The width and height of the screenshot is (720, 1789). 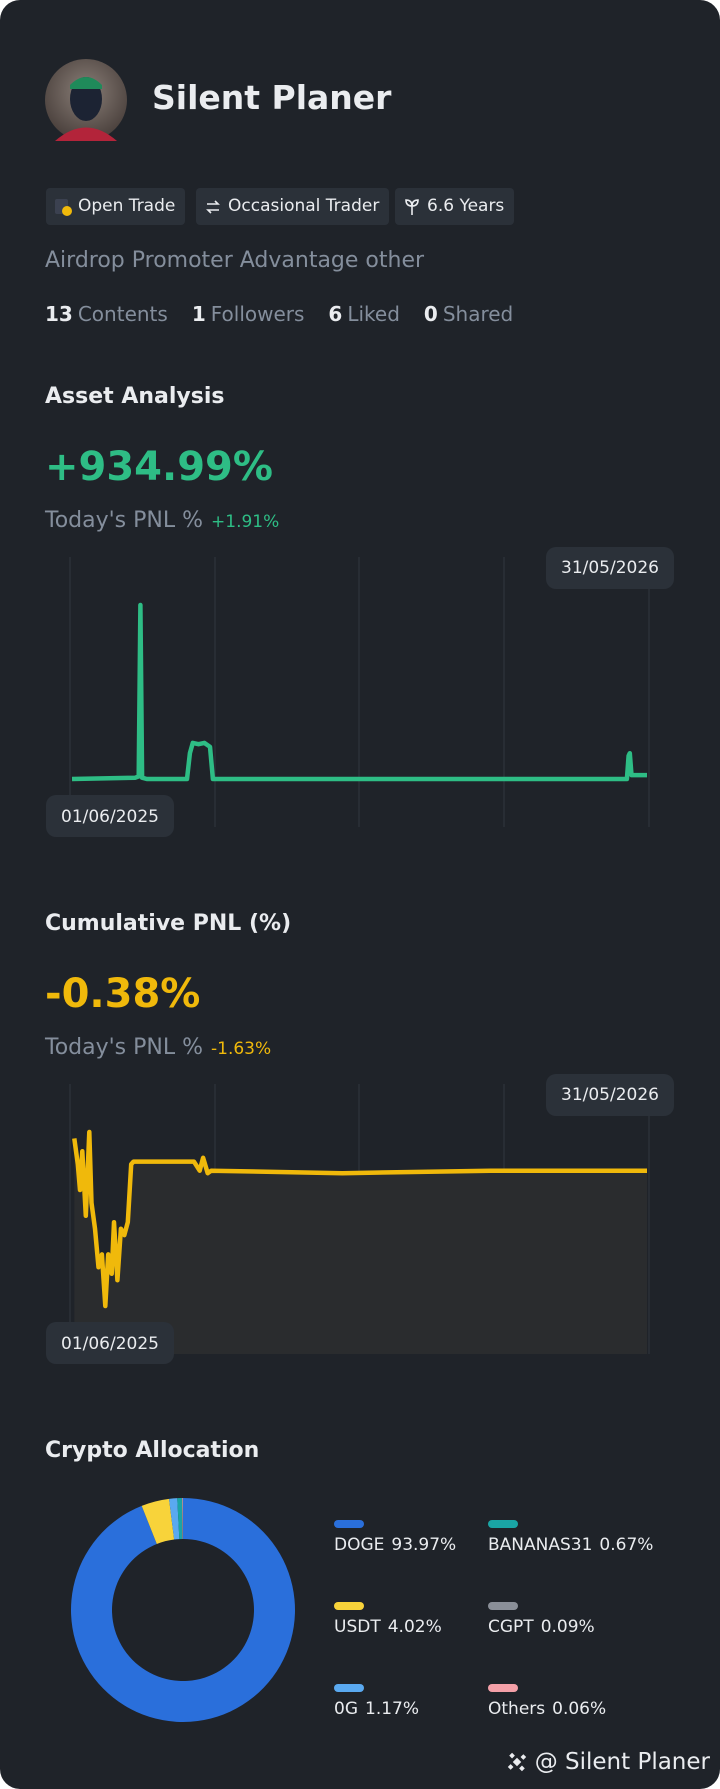 I want to click on footer: @ Silent Planer, so click(x=607, y=1762).